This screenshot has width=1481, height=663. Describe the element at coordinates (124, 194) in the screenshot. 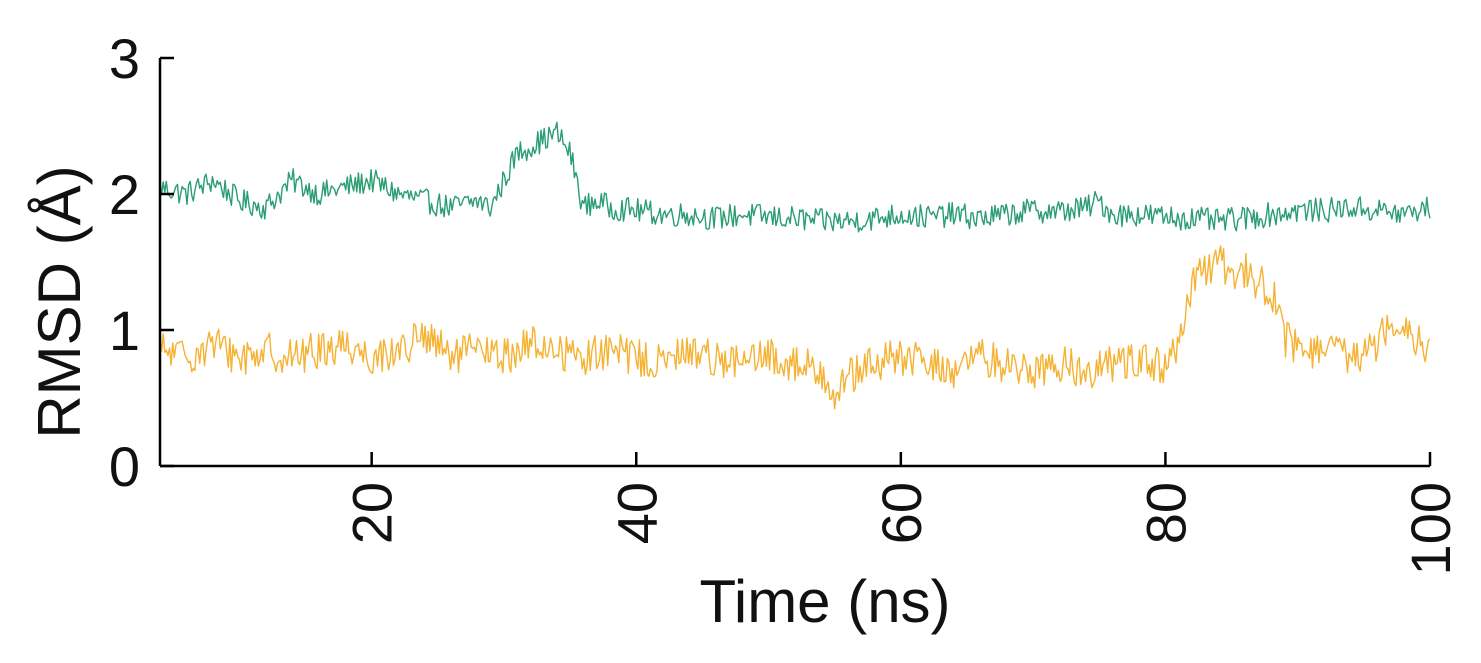

I see `y-tick-label-2: 2` at that location.